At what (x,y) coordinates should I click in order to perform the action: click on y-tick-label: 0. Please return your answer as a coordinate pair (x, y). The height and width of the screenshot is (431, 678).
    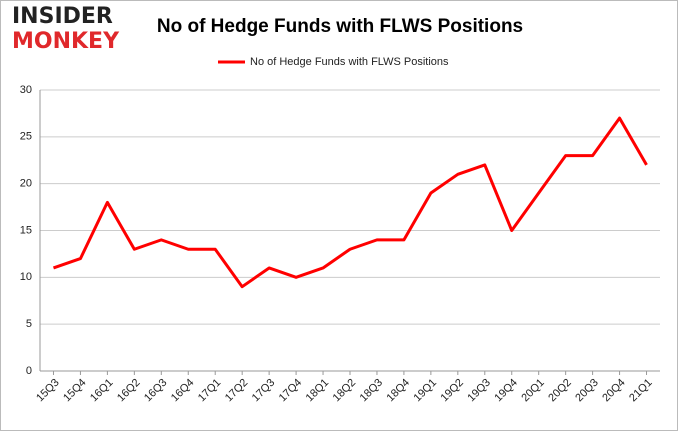
    Looking at the image, I should click on (29, 371).